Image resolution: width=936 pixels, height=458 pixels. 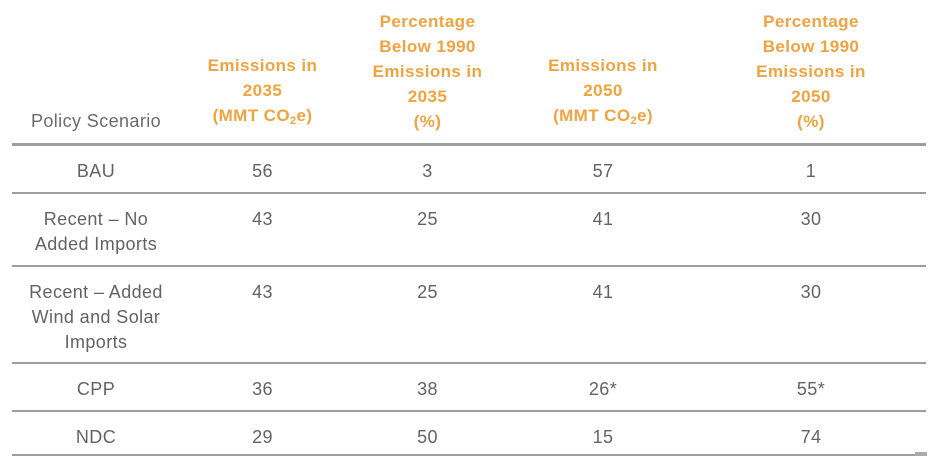 I want to click on emissions-2035-cell: 56, so click(x=262, y=169).